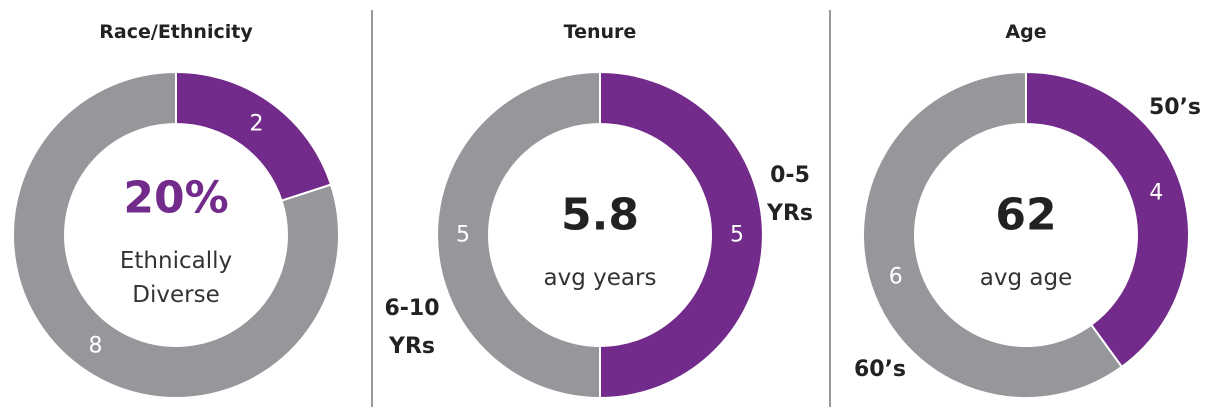  What do you see at coordinates (880, 369) in the screenshot?
I see `slice-category-label: 60’s` at bounding box center [880, 369].